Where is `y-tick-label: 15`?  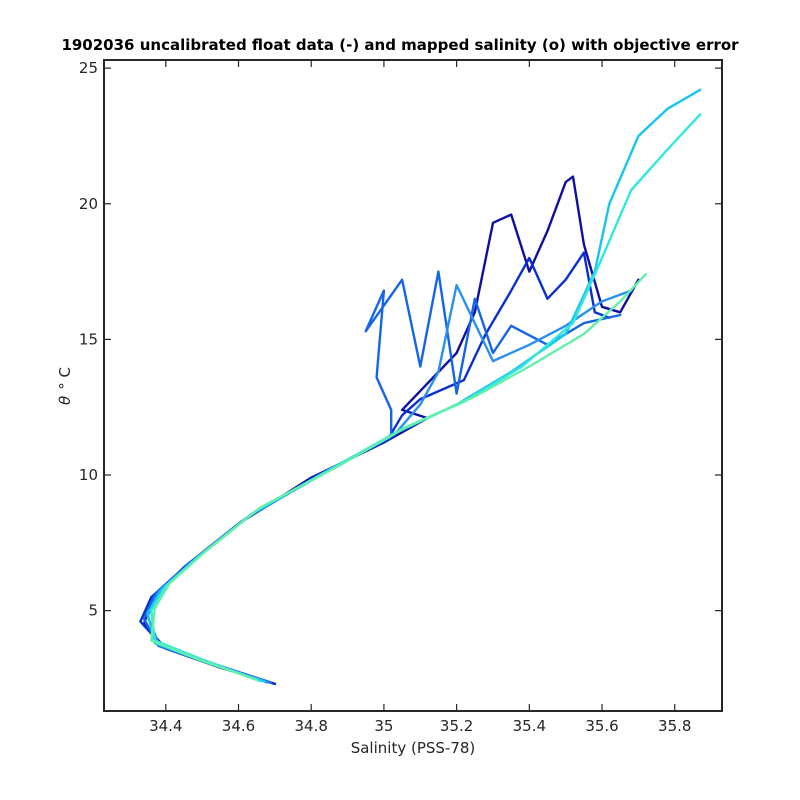 y-tick-label: 15 is located at coordinates (88, 339).